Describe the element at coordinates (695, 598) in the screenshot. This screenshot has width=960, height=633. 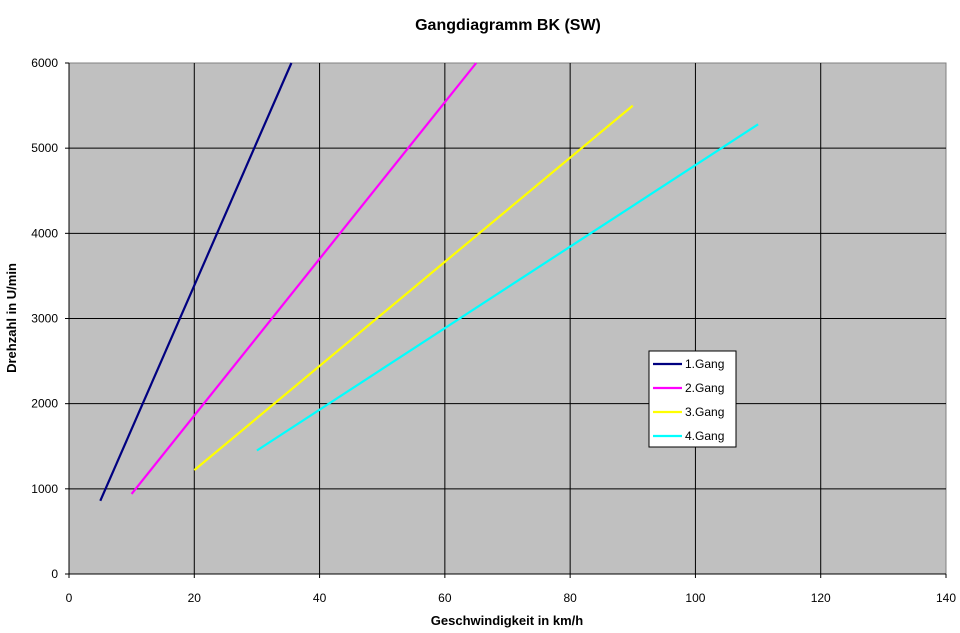
I see `x-tick-label: 100` at that location.